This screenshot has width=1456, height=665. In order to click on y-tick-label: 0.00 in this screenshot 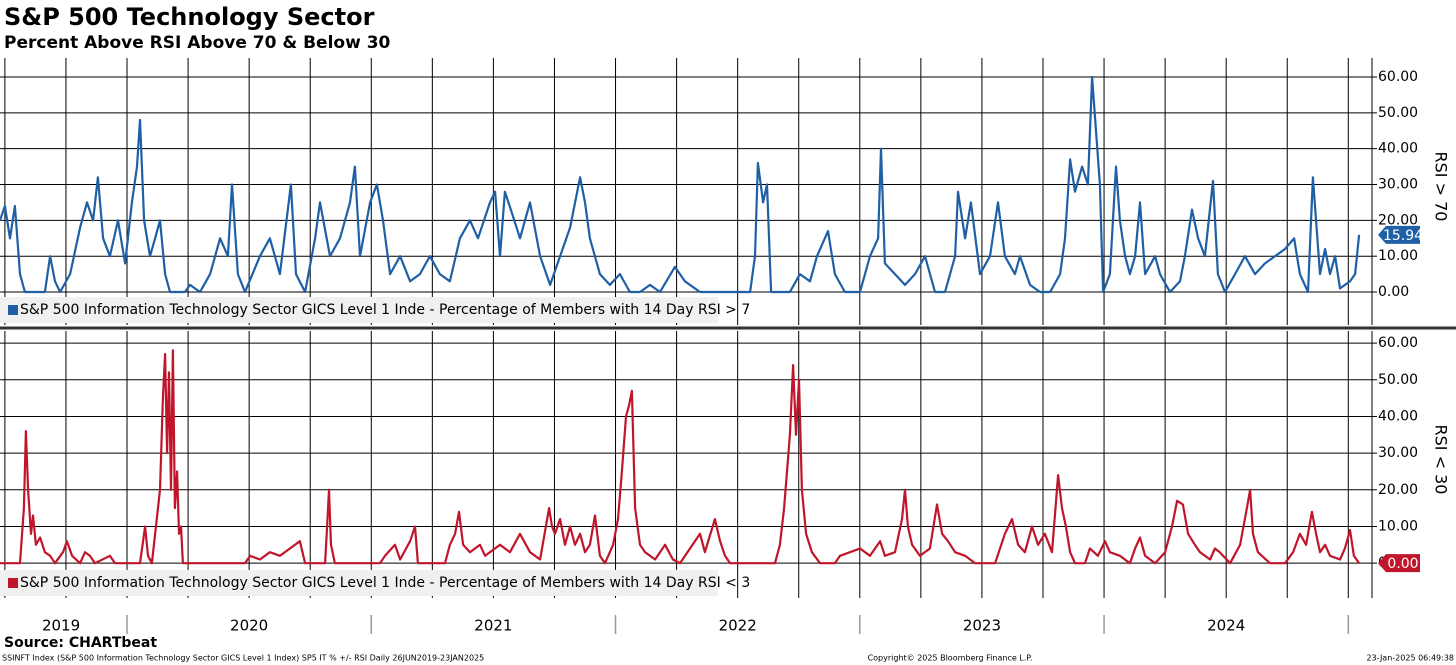, I will do `click(1393, 292)`.